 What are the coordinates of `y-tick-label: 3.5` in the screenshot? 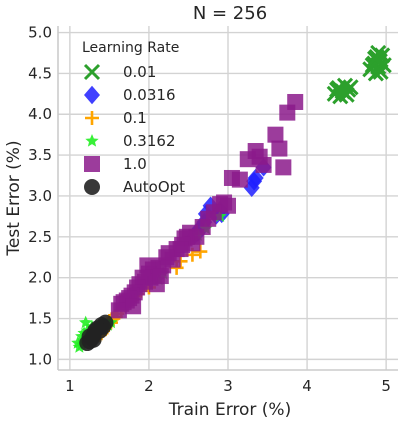 It's located at (40, 155).